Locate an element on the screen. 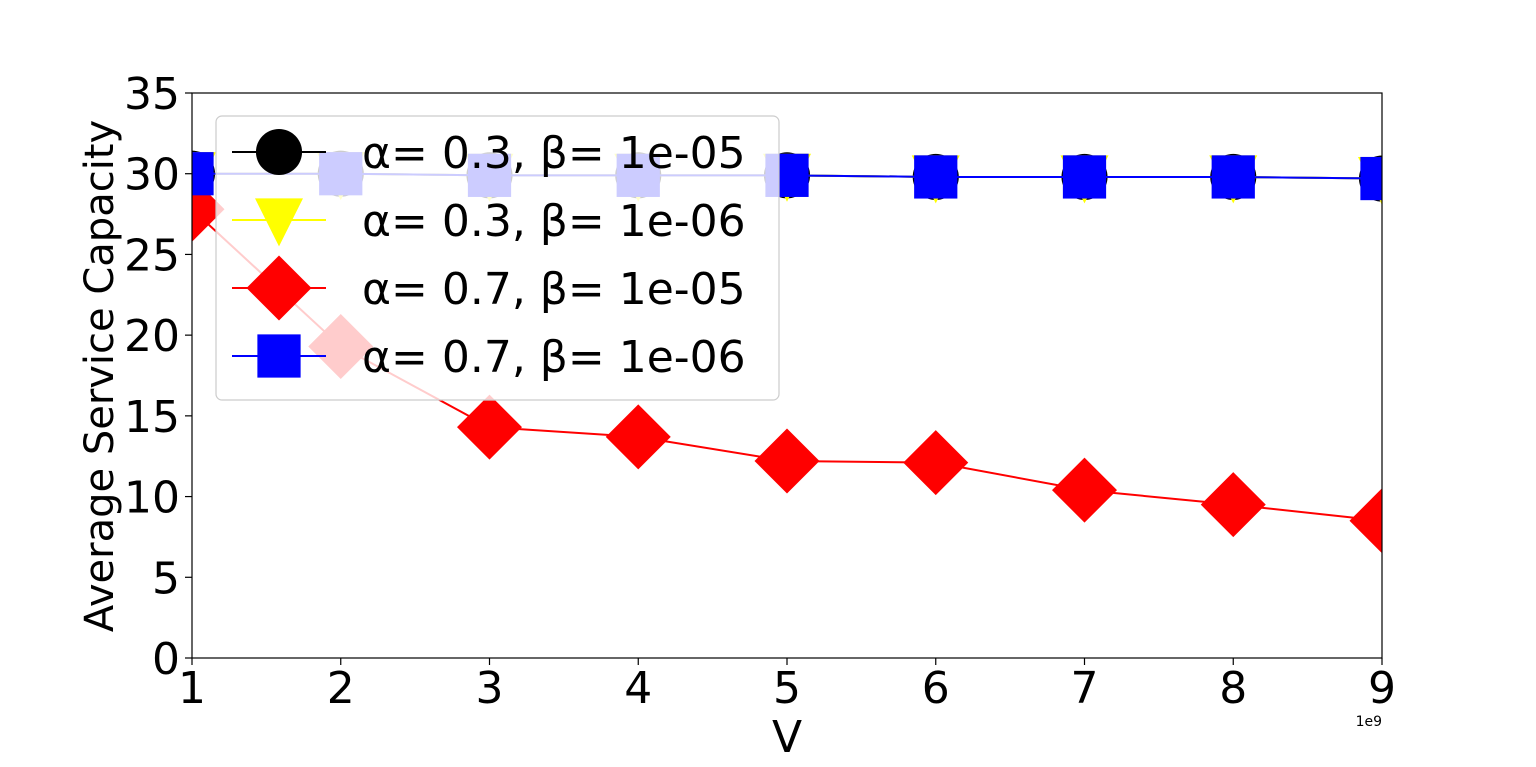 The height and width of the screenshot is (767, 1536). x-tick-label: 5 is located at coordinates (787, 688).